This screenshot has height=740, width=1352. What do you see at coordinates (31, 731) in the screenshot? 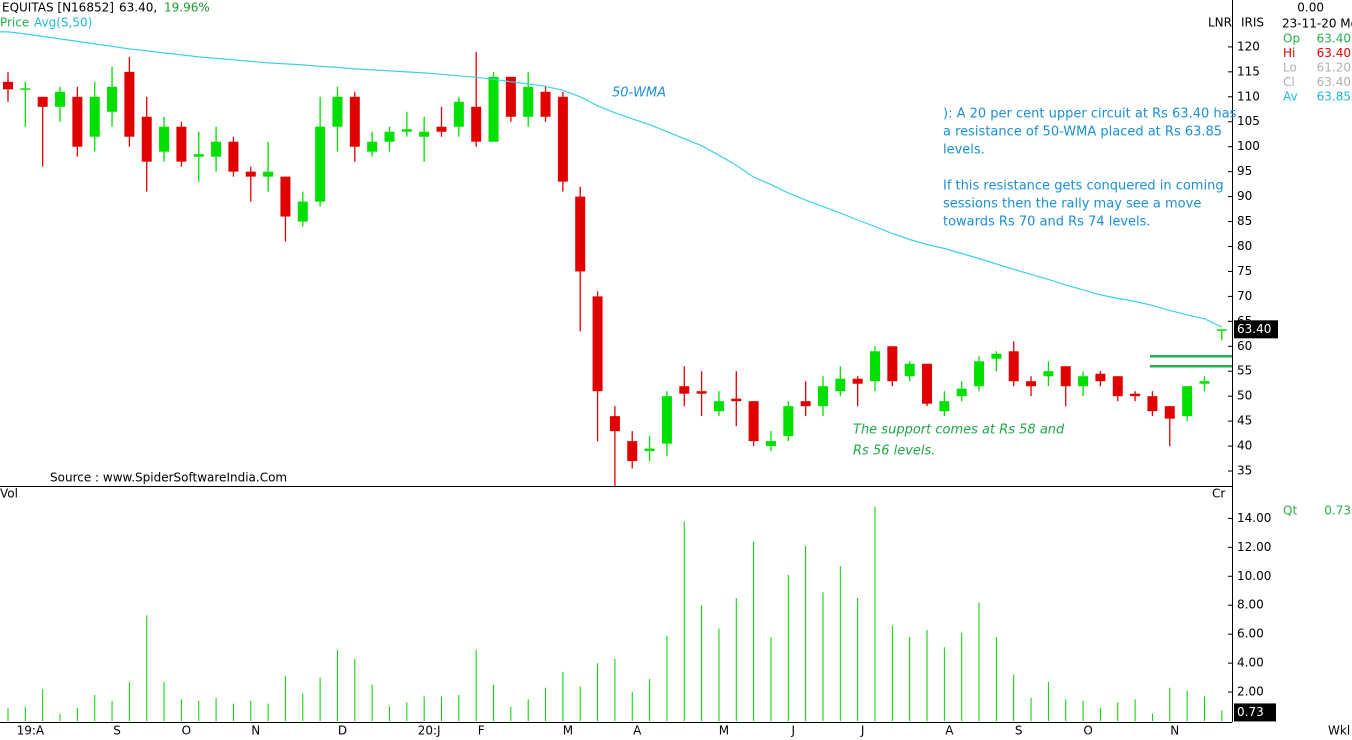
I see `x-tick-label: 19:A` at bounding box center [31, 731].